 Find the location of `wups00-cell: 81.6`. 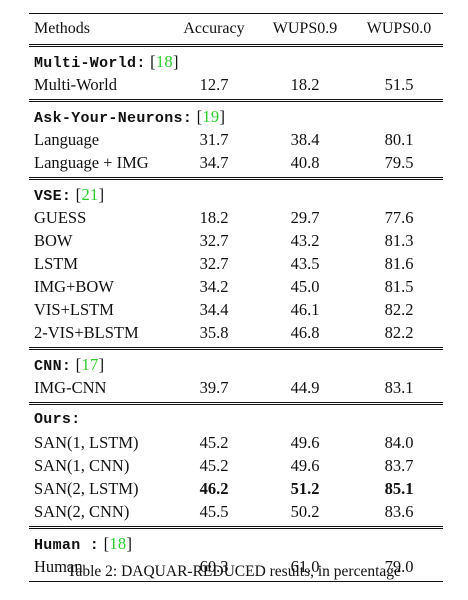

wups00-cell: 81.6 is located at coordinates (399, 263).